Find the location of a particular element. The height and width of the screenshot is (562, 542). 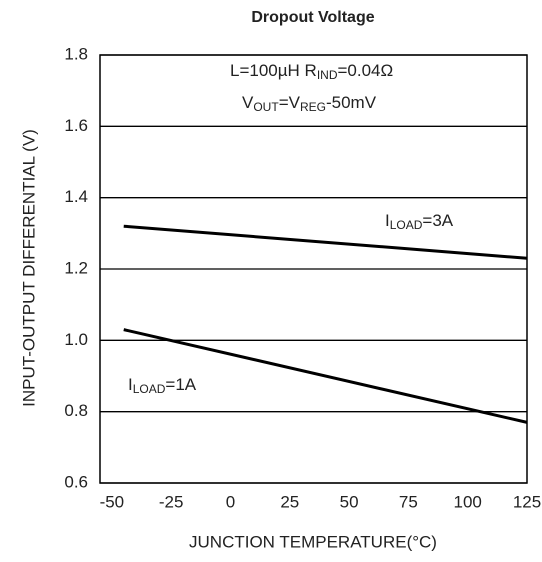

series-label: ILOAD=3A is located at coordinates (419, 221).